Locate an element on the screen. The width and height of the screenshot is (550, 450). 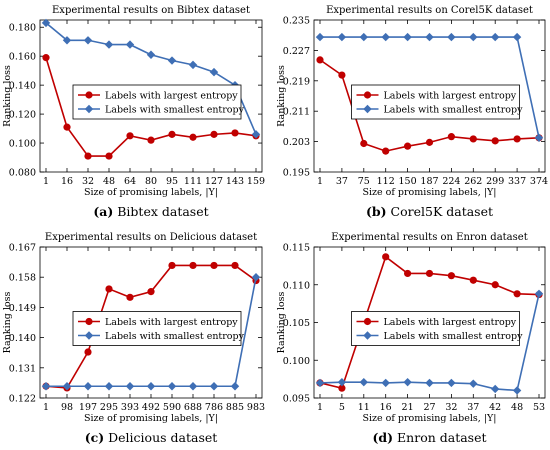
caption-text: Delicious dataset is located at coordinates (162, 437).